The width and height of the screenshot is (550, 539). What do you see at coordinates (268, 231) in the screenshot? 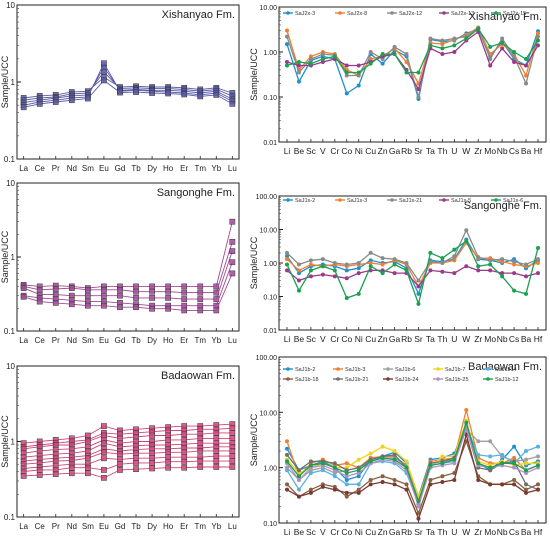
I see `y-tick-label: 10.00` at bounding box center [268, 231].